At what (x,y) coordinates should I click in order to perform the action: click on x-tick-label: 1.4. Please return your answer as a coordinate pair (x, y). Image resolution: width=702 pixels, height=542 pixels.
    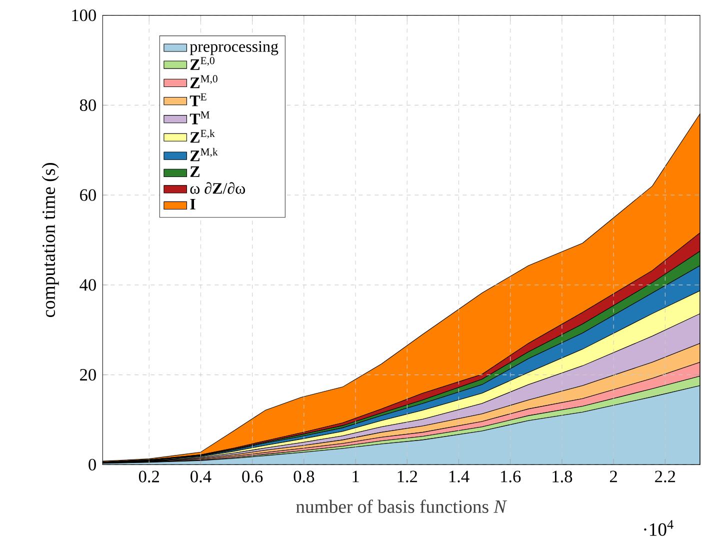
    Looking at the image, I should click on (459, 476).